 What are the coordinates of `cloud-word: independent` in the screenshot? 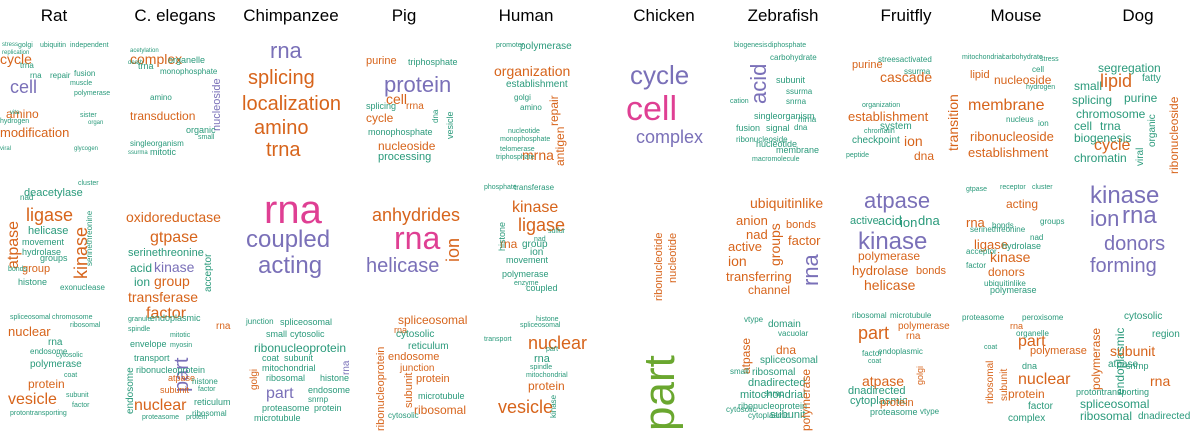 It's located at (89, 45).